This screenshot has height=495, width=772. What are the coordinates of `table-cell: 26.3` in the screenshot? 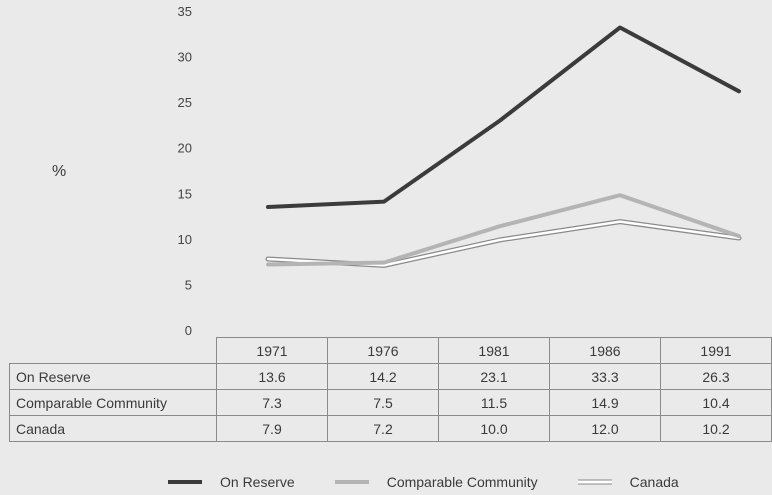 It's located at (716, 376).